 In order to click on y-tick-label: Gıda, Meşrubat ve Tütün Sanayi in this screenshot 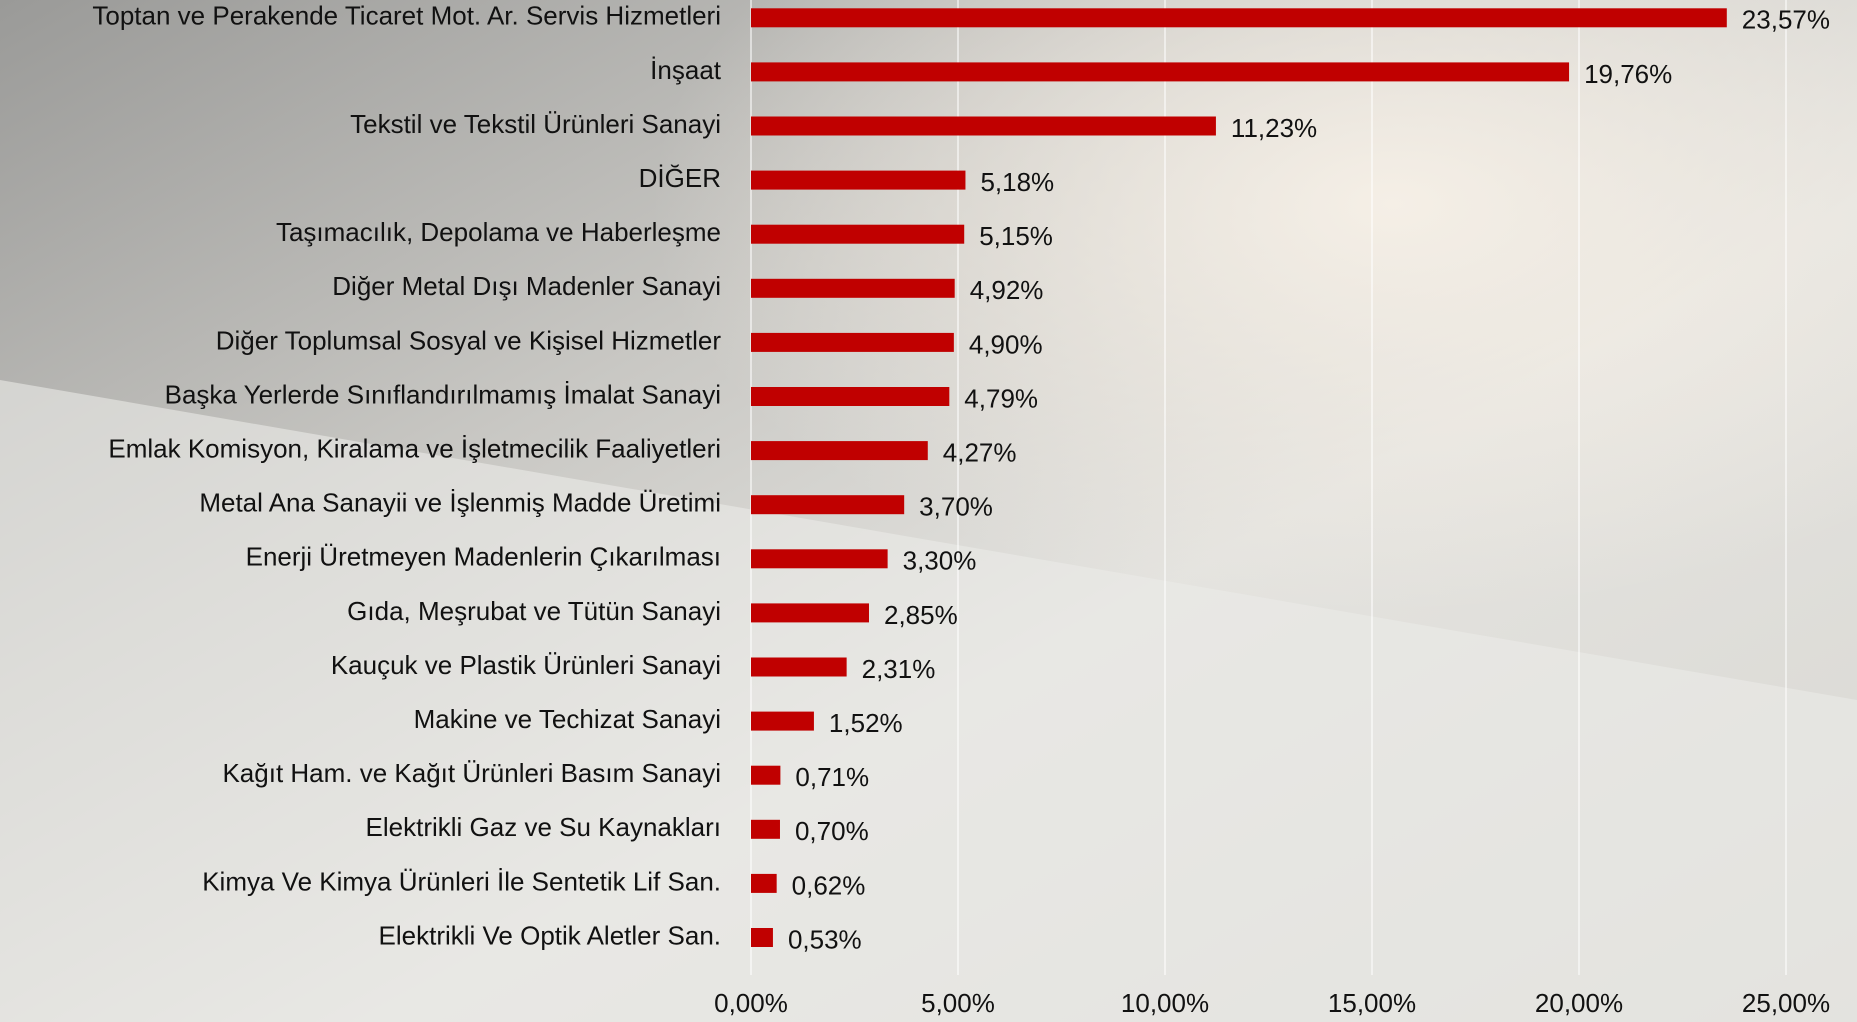, I will do `click(534, 611)`.